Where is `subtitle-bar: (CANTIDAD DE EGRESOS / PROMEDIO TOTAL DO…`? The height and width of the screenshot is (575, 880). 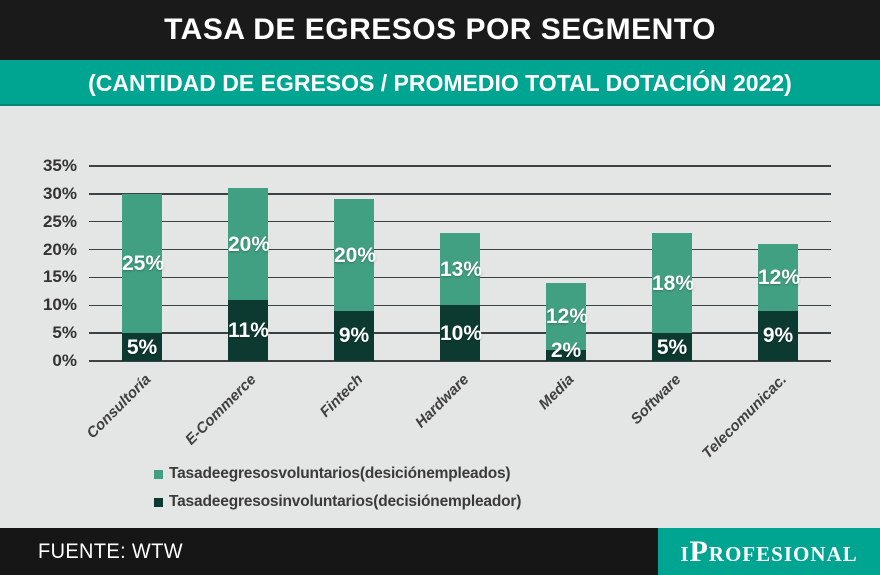
subtitle-bar: (CANTIDAD DE EGRESOS / PROMEDIO TOTAL DO… is located at coordinates (440, 83).